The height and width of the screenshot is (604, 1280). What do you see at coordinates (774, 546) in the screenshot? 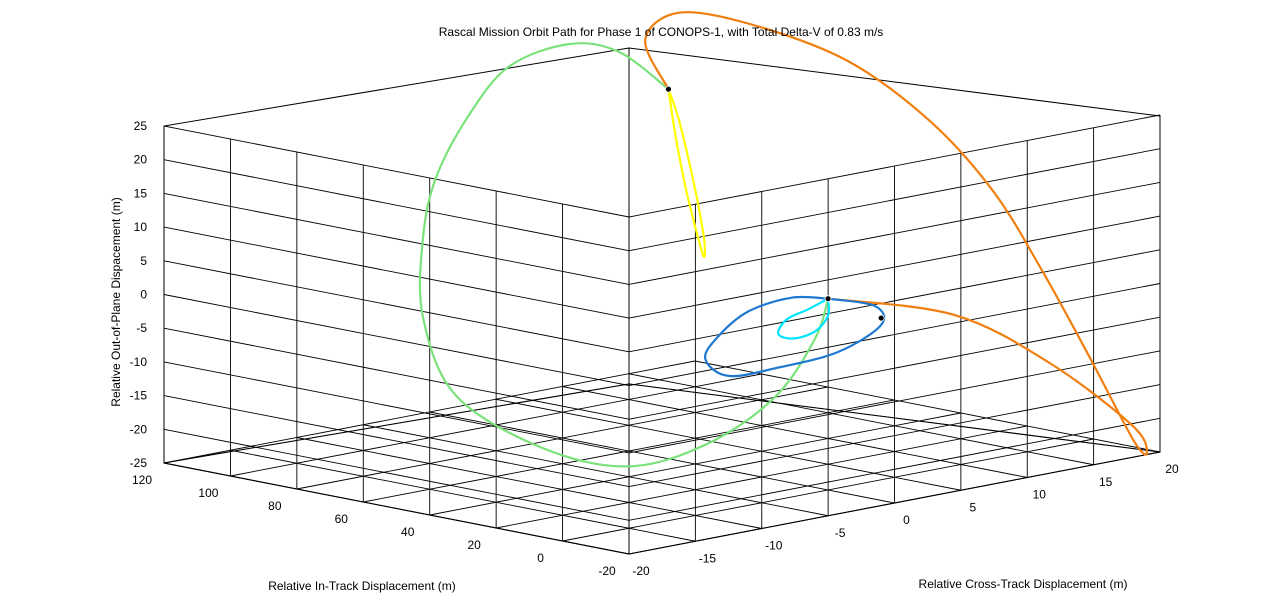
I see `x-tick-label: -10` at bounding box center [774, 546].